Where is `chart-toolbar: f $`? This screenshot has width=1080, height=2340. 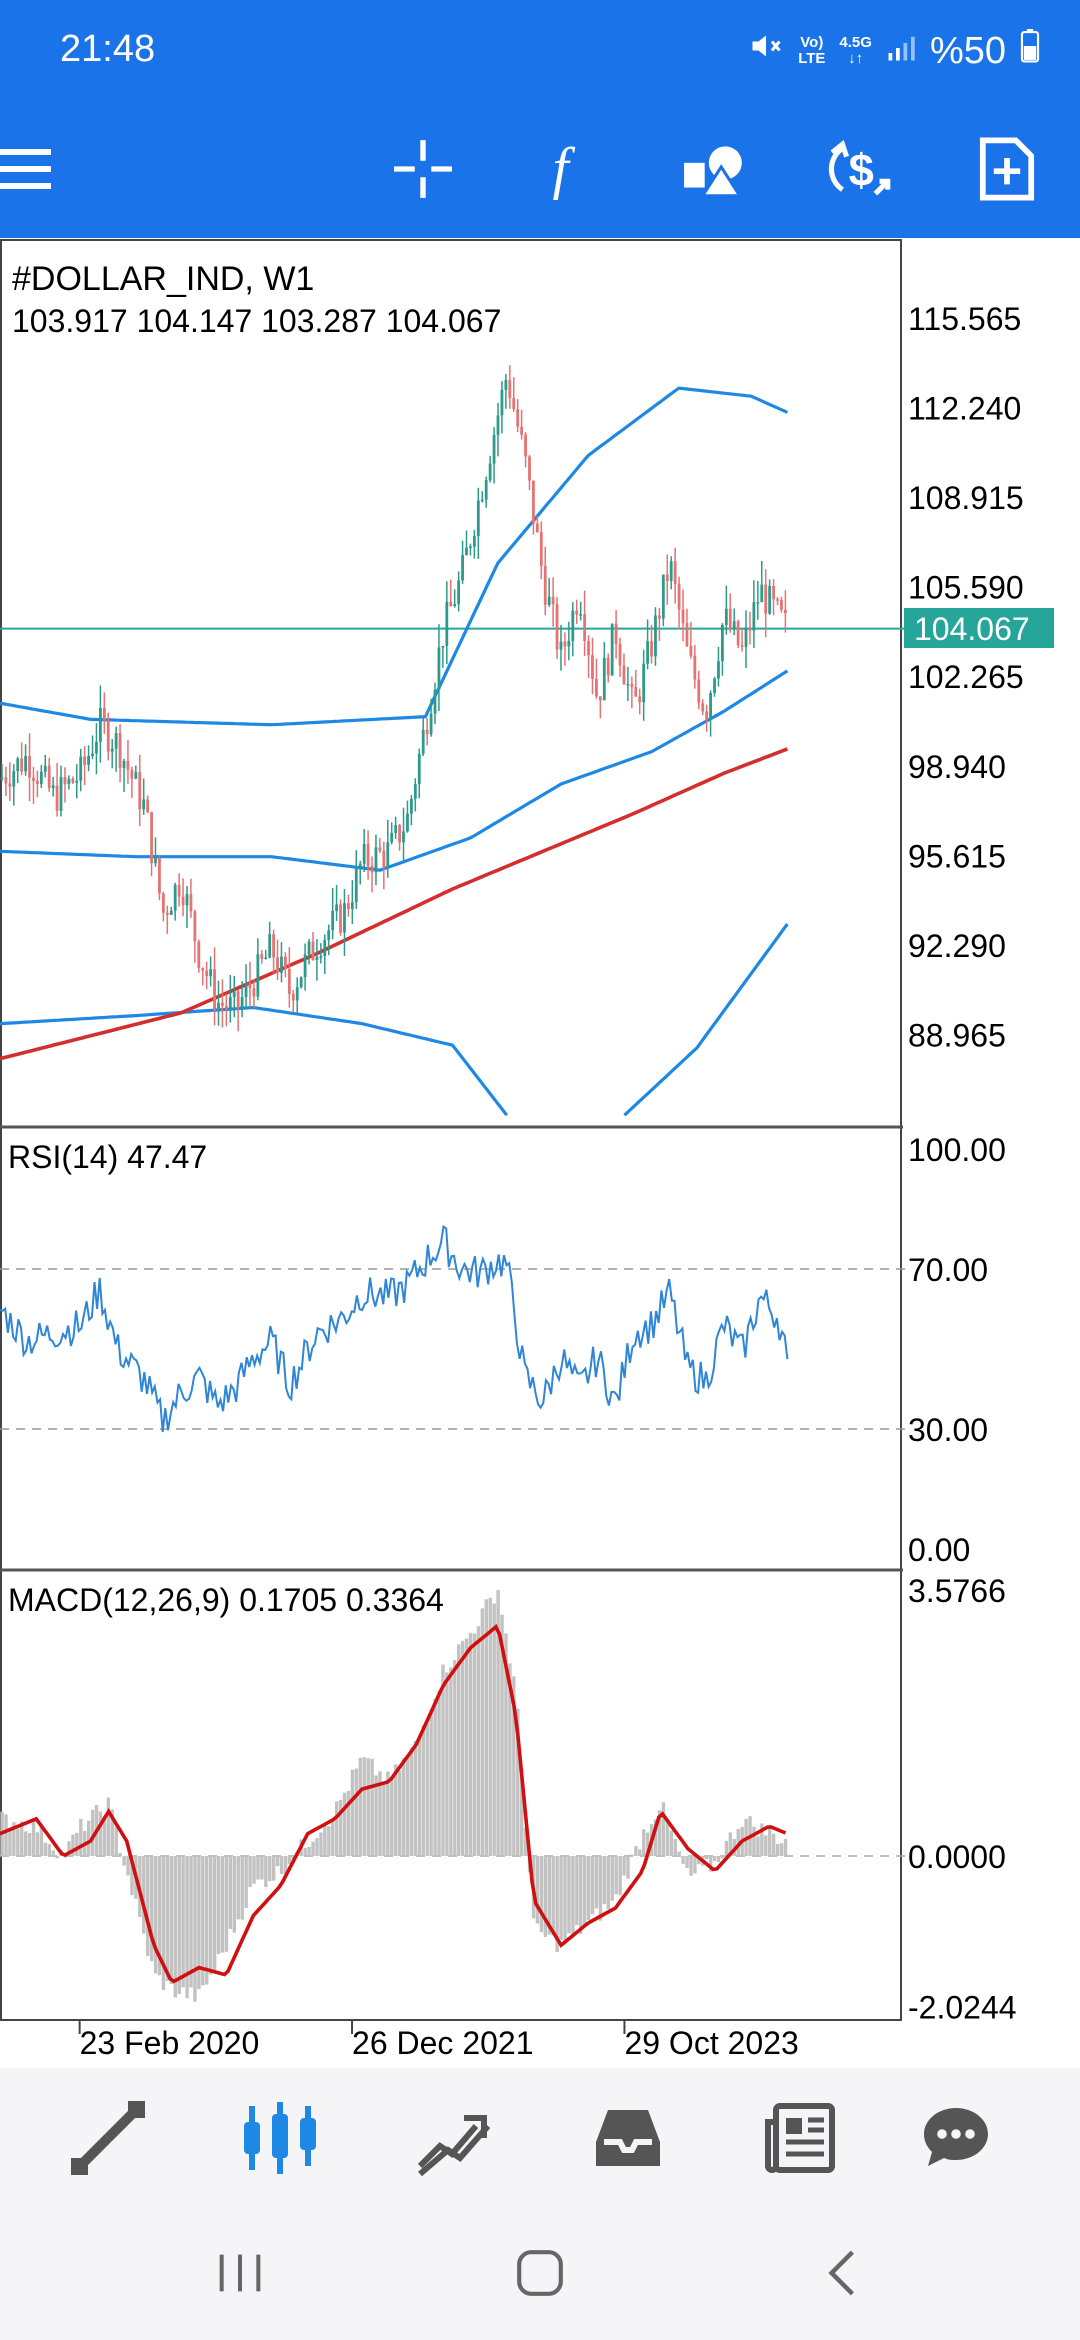 chart-toolbar: f $ is located at coordinates (540, 169).